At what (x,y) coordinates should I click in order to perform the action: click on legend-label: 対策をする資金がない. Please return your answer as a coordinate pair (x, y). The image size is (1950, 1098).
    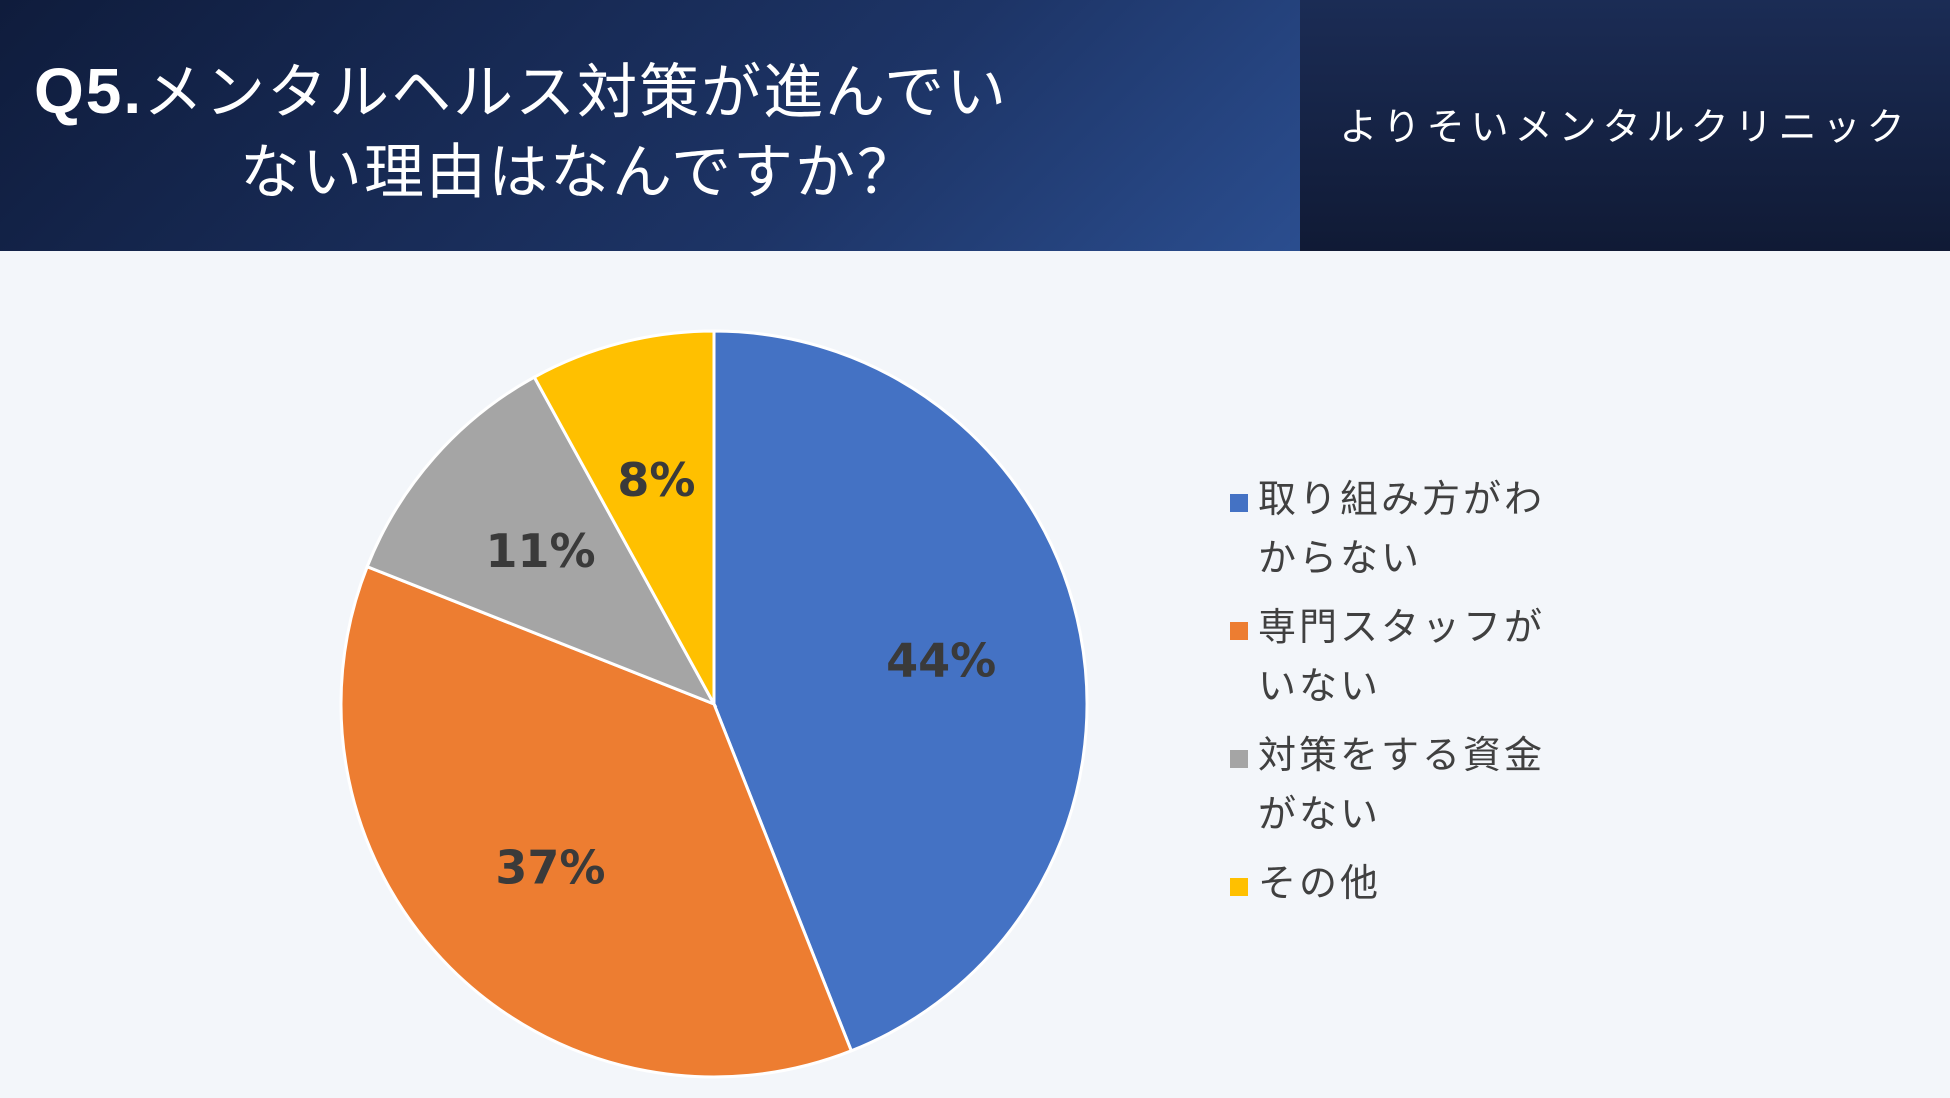
    Looking at the image, I should click on (1402, 784).